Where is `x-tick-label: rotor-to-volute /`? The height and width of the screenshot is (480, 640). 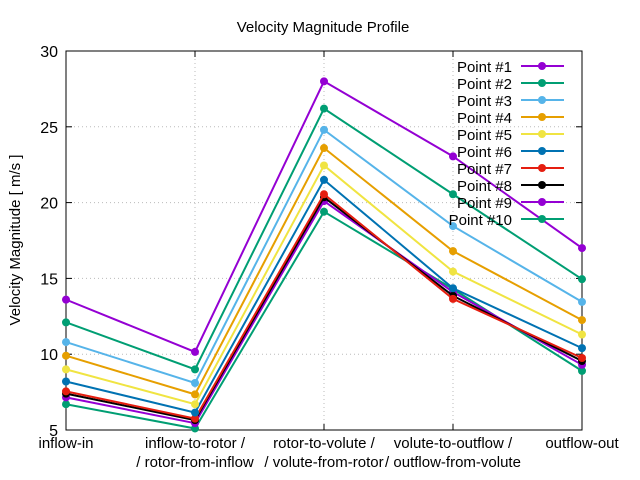
x-tick-label: rotor-to-volute / is located at coordinates (324, 443).